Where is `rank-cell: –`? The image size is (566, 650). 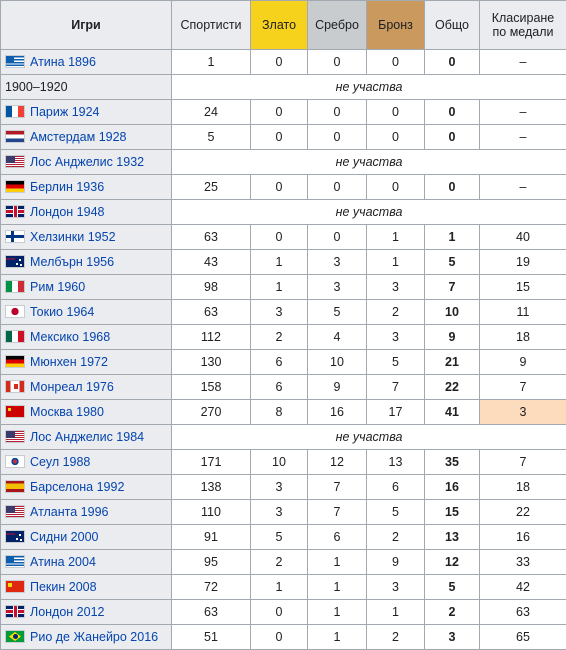 rank-cell: – is located at coordinates (522, 187).